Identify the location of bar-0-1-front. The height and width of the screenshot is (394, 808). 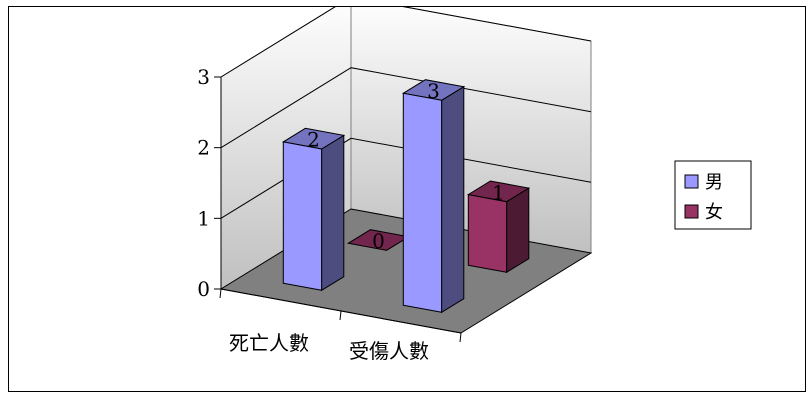
(422, 202).